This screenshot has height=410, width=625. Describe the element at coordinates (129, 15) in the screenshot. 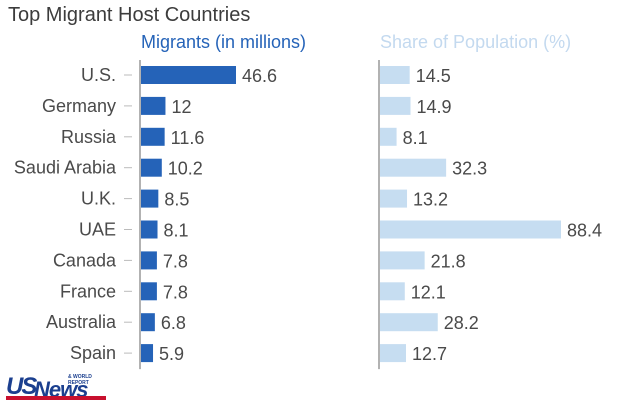

I see `chart-title: Top Migrant Host Countries` at that location.